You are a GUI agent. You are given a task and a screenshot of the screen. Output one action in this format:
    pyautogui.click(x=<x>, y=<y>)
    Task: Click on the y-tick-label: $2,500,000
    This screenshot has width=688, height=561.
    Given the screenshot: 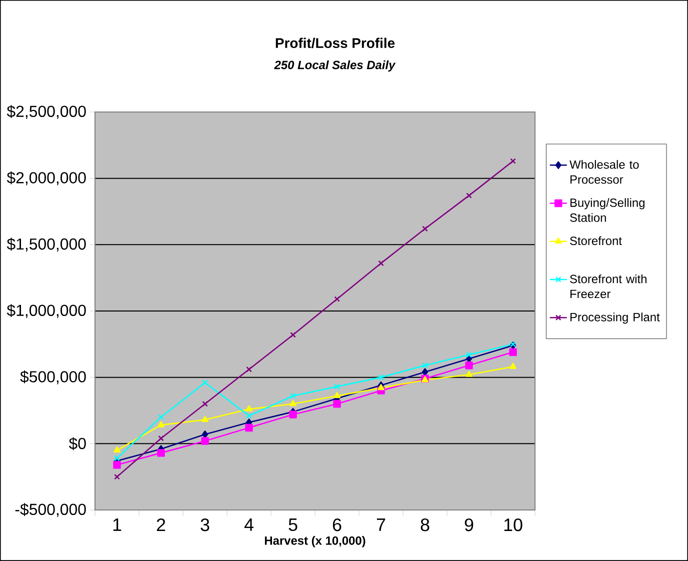 What is the action you would take?
    pyautogui.click(x=46, y=112)
    